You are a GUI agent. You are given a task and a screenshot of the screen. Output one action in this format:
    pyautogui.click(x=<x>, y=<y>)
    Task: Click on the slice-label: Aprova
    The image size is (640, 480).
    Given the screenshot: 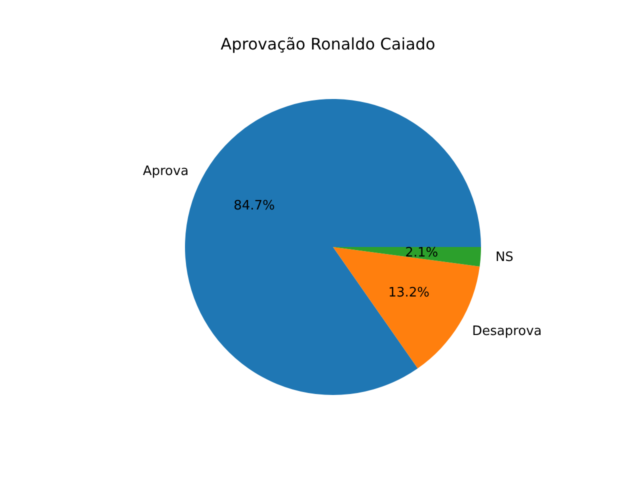 What is the action you would take?
    pyautogui.click(x=165, y=172)
    